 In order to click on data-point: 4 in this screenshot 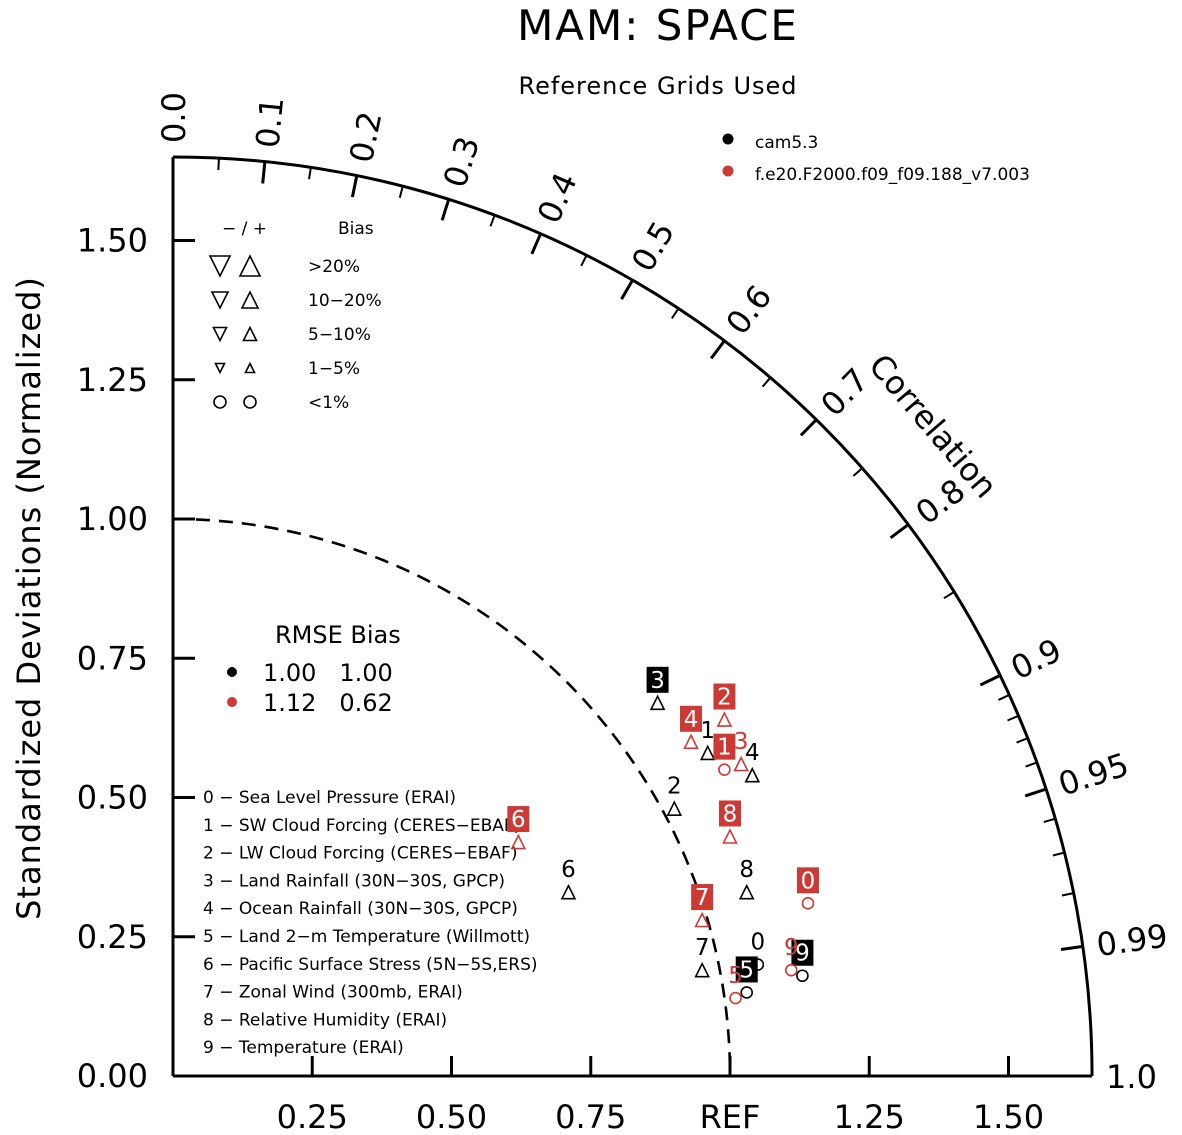, I will do `click(691, 727)`.